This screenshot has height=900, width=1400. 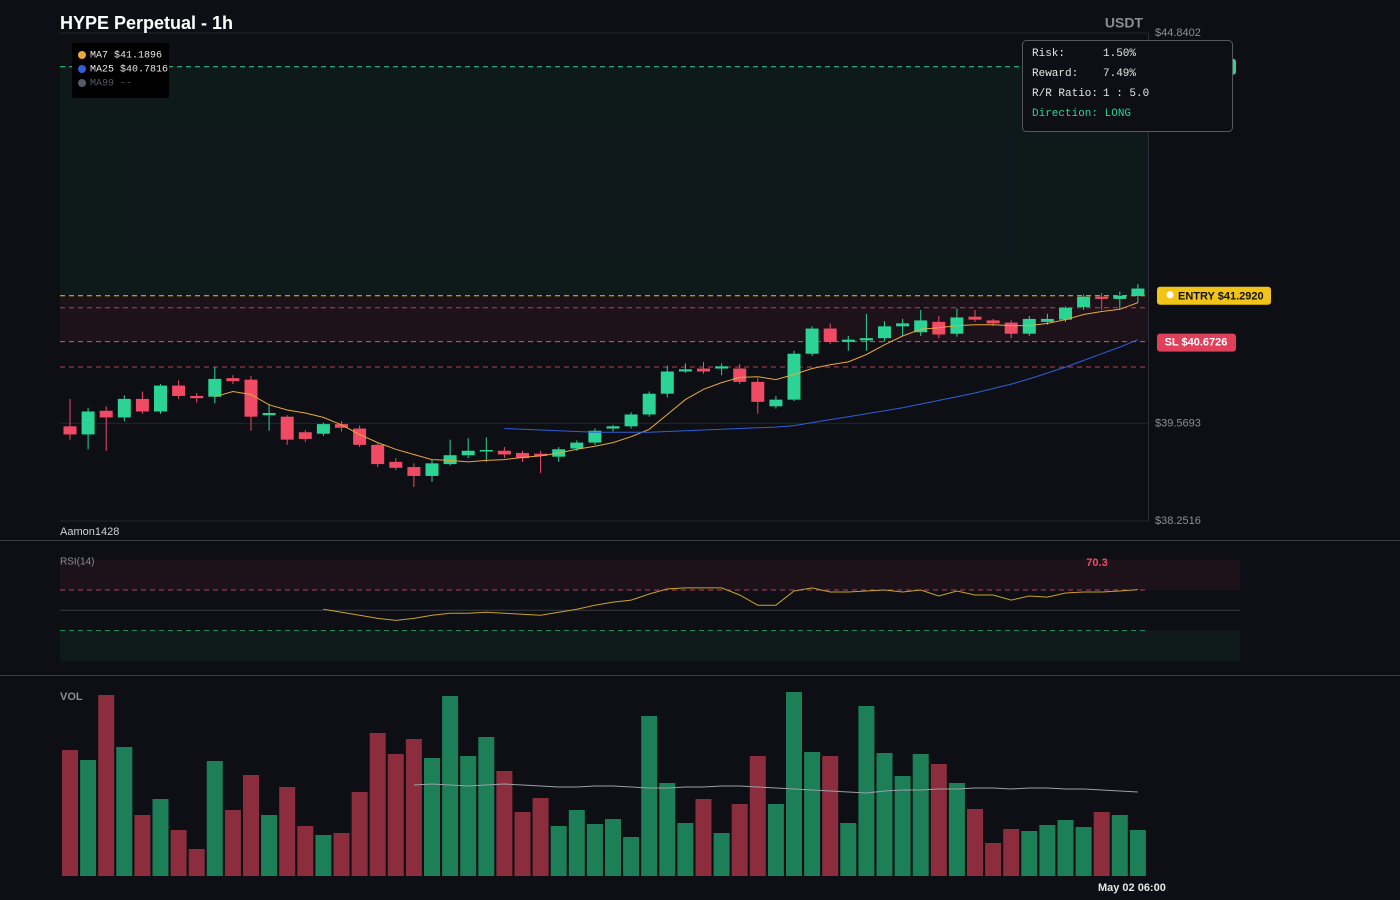 I want to click on stop-loss-tag, so click(x=1196, y=342).